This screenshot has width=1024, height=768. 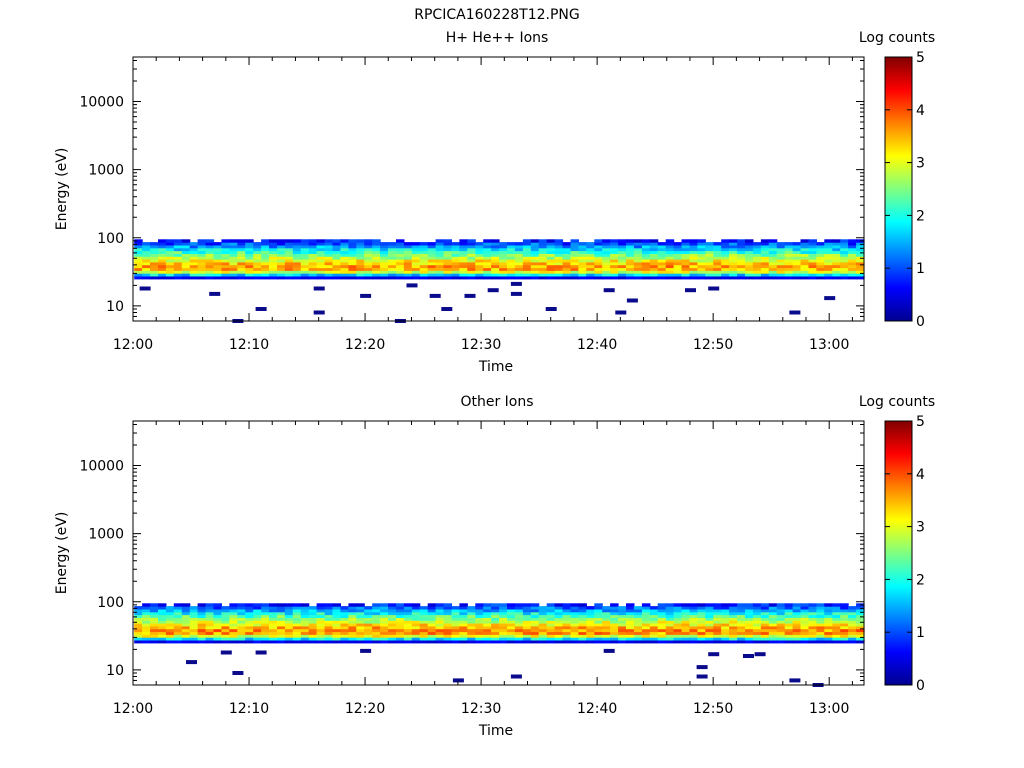 I want to click on sparse-point, so click(x=609, y=290).